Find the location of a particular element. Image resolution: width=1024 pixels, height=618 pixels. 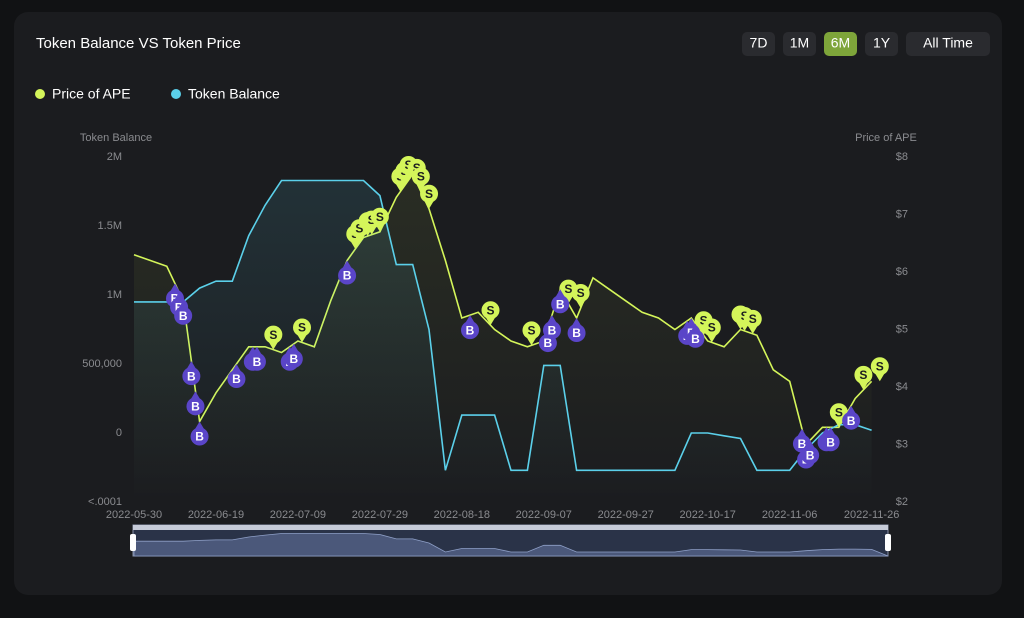

range-button: 7D is located at coordinates (758, 44).